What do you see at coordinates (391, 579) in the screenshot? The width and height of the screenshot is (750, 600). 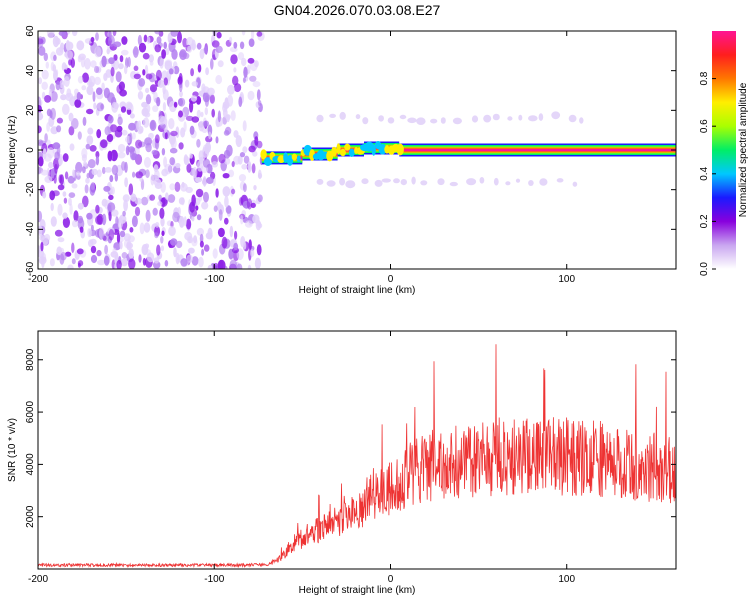 I see `x-tick-label: 0` at bounding box center [391, 579].